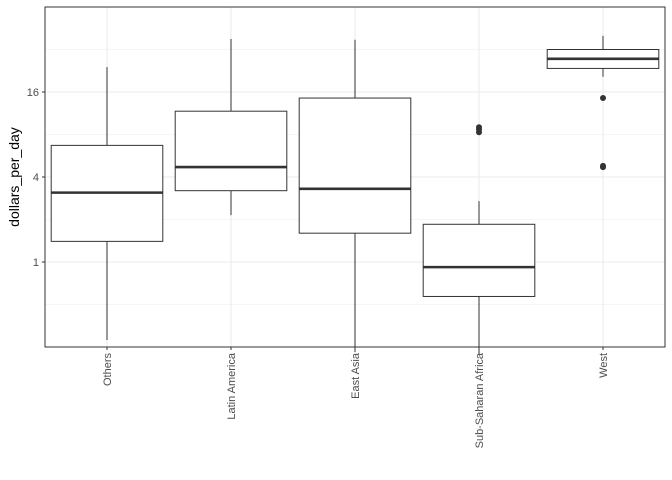 The width and height of the screenshot is (672, 480). Describe the element at coordinates (603, 103) in the screenshot. I see `box-west` at that location.